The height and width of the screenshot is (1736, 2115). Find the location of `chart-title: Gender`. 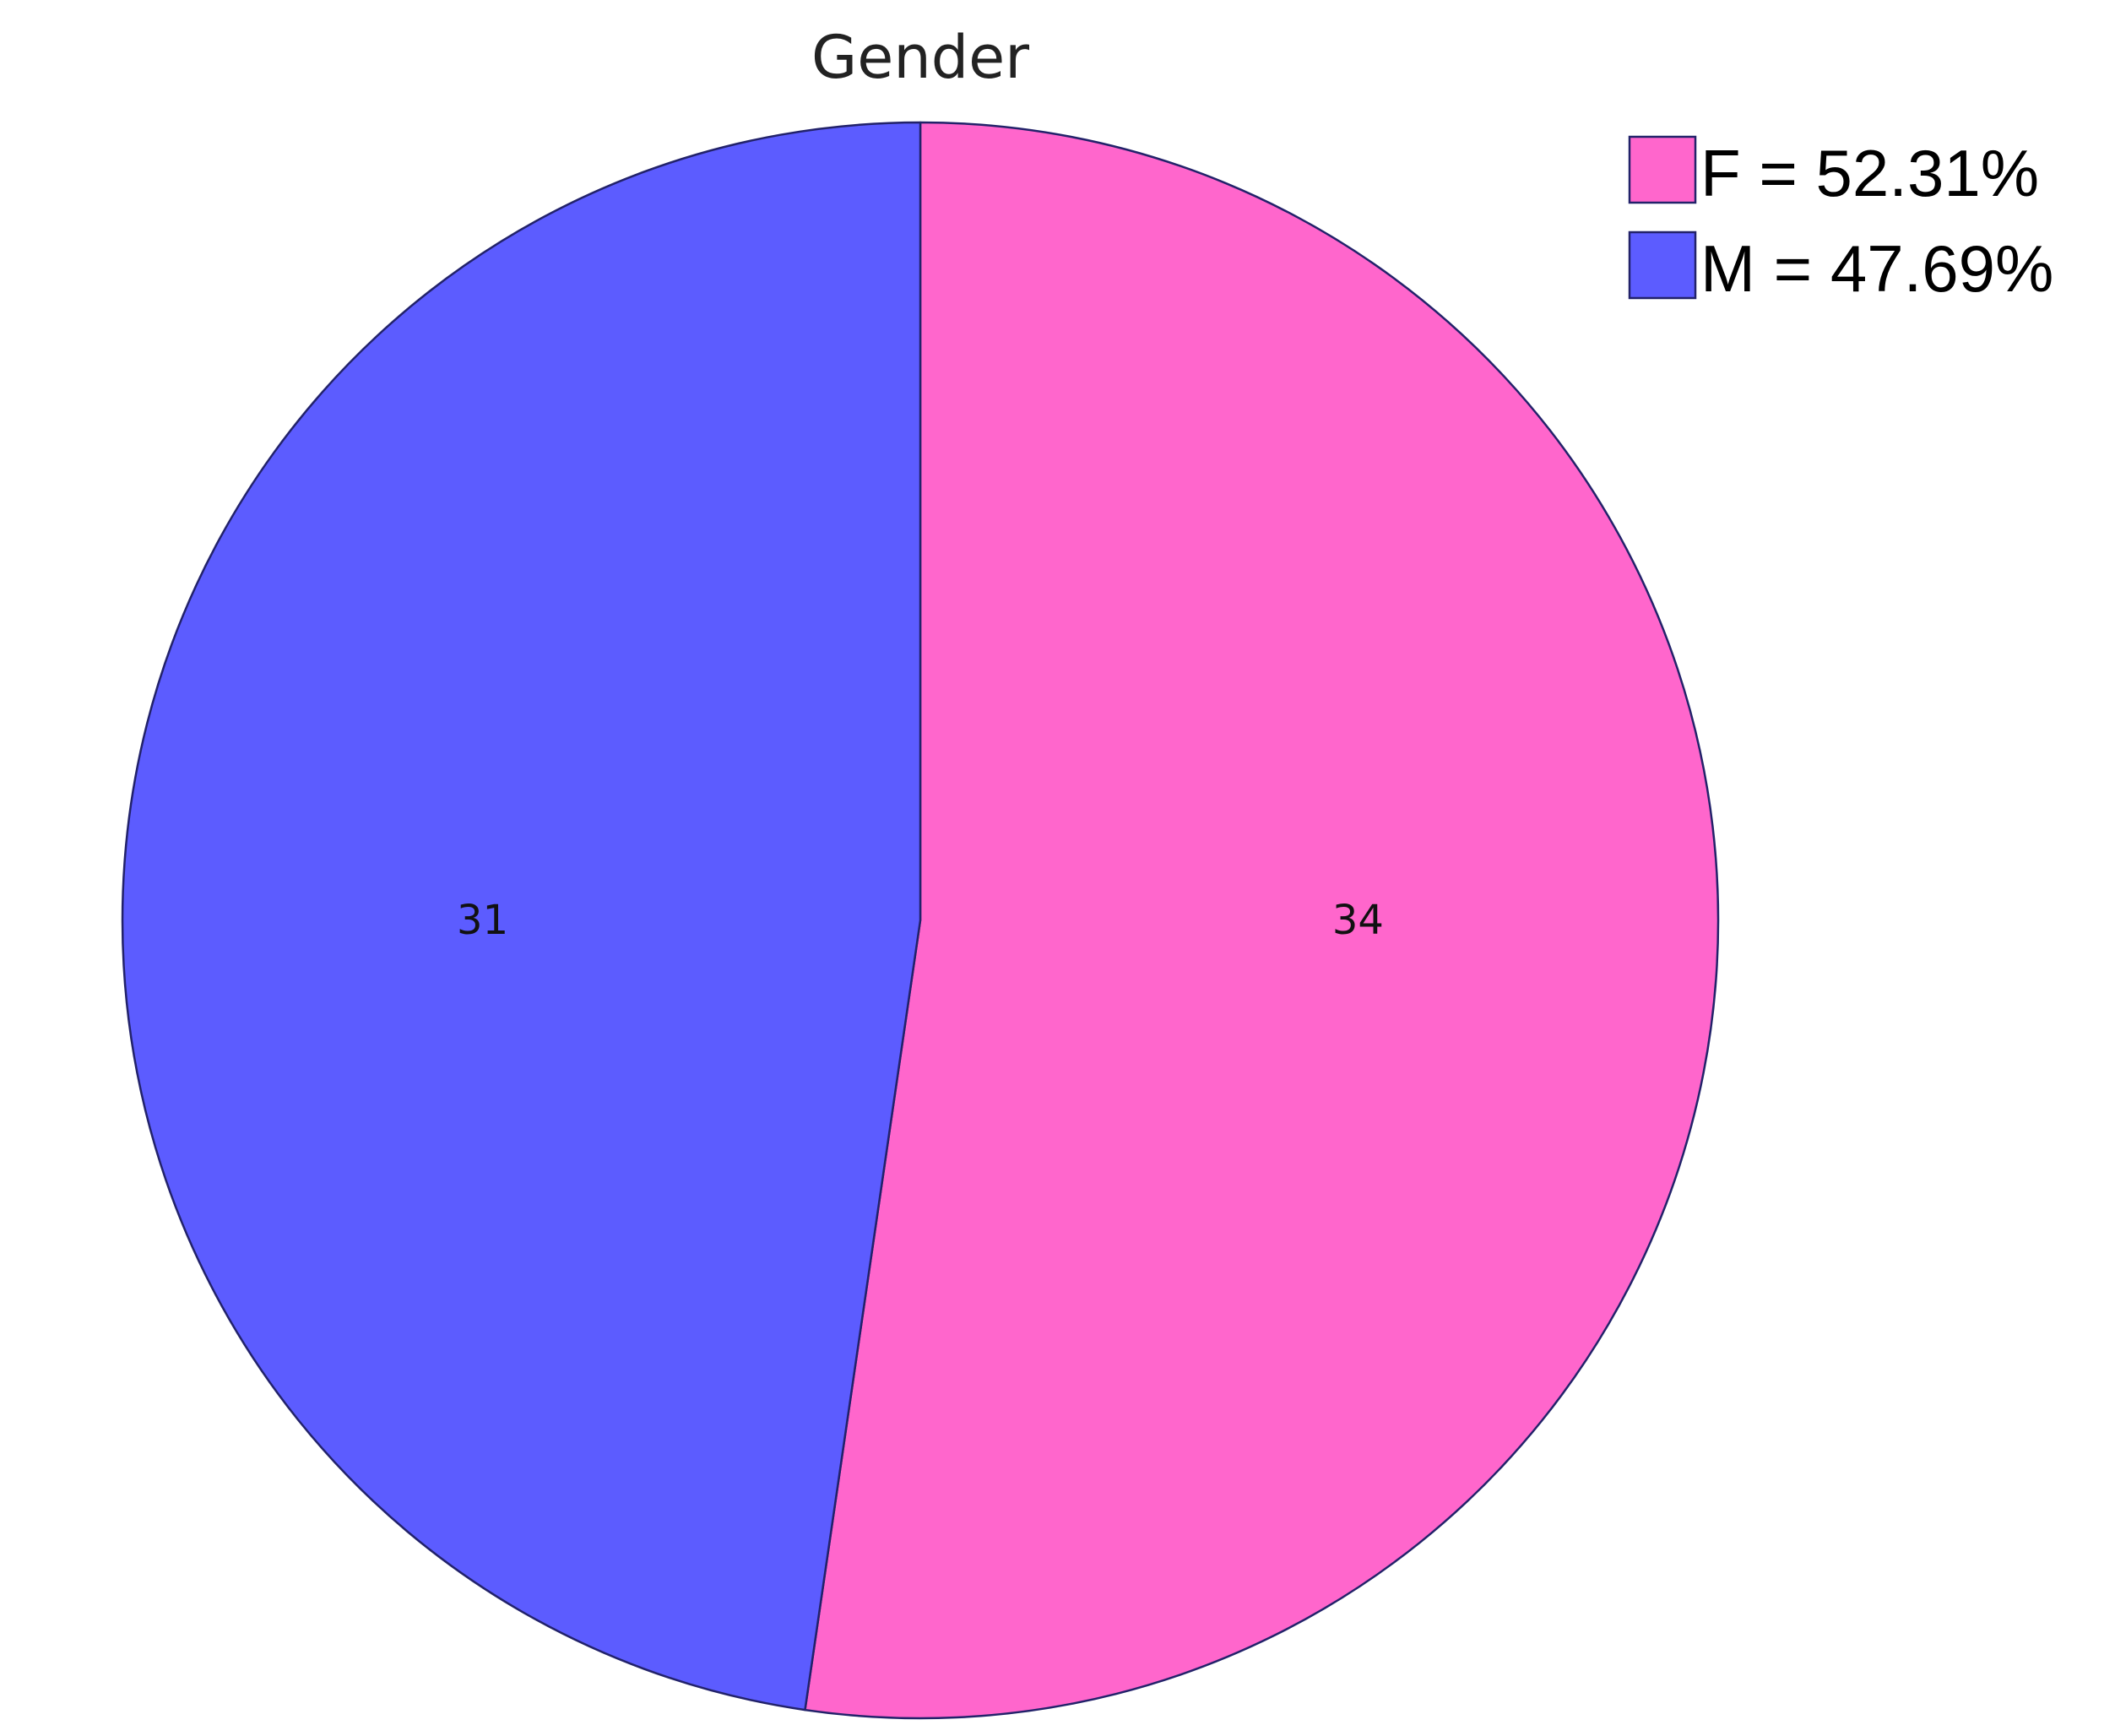

chart-title: Gender is located at coordinates (920, 58).